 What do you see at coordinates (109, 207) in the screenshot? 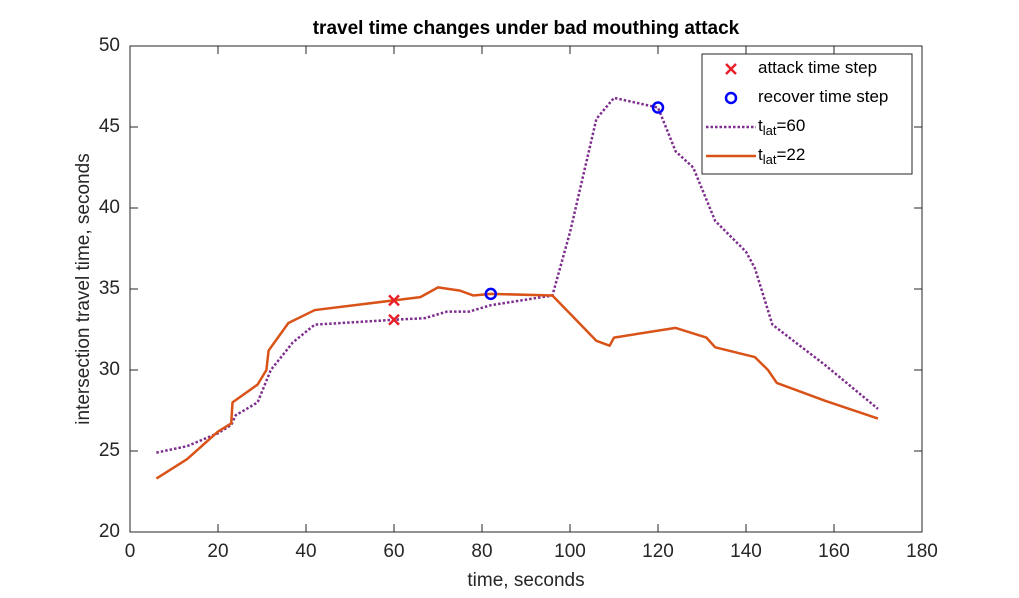
I see `y-tick-label: 40` at bounding box center [109, 207].